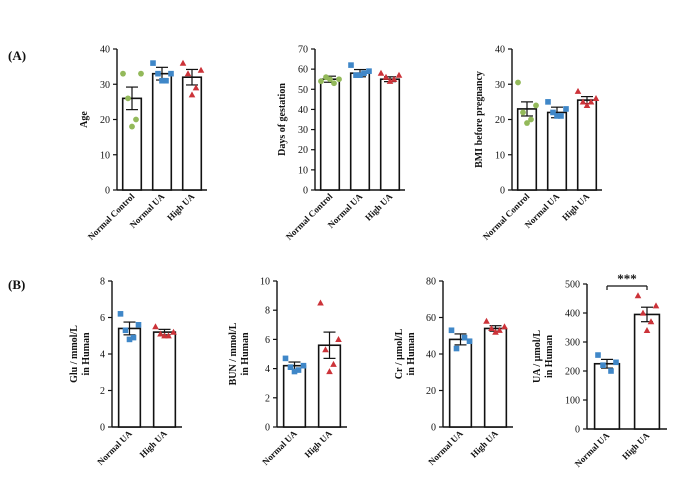  Describe the element at coordinates (431, 282) in the screenshot. I see `y-tick-label: 80` at that location.